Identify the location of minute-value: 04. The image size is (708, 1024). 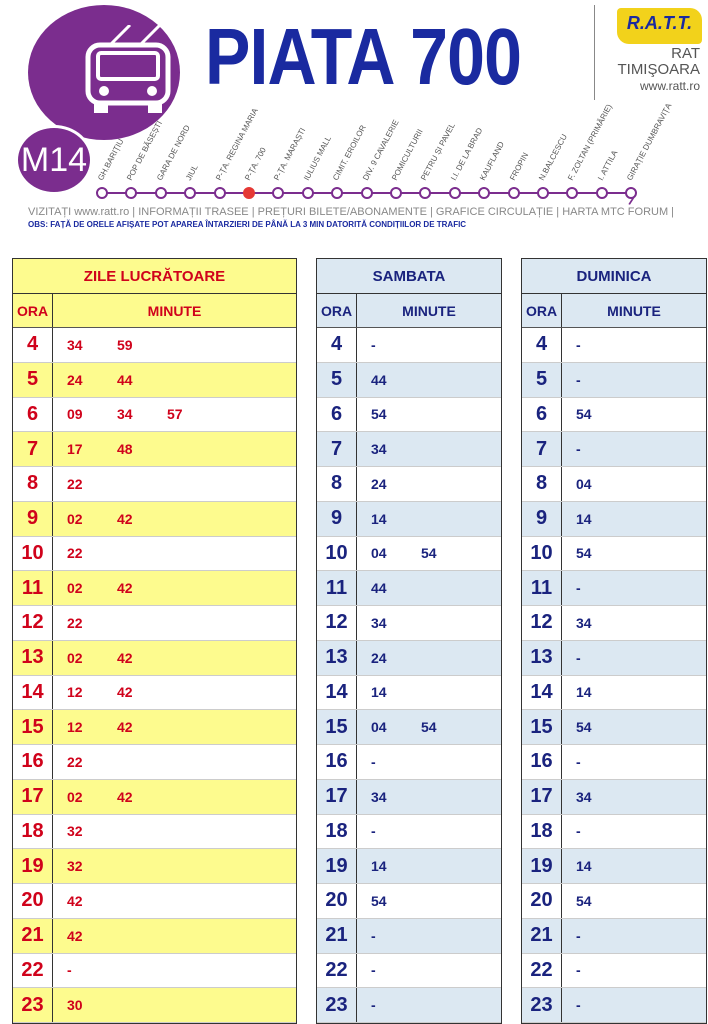
(379, 727).